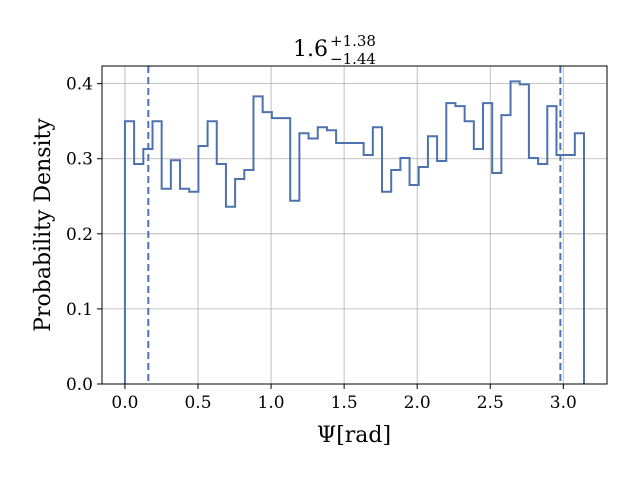 The height and width of the screenshot is (480, 640). Describe the element at coordinates (79, 160) in the screenshot. I see `y-tick-label: 0.3` at that location.